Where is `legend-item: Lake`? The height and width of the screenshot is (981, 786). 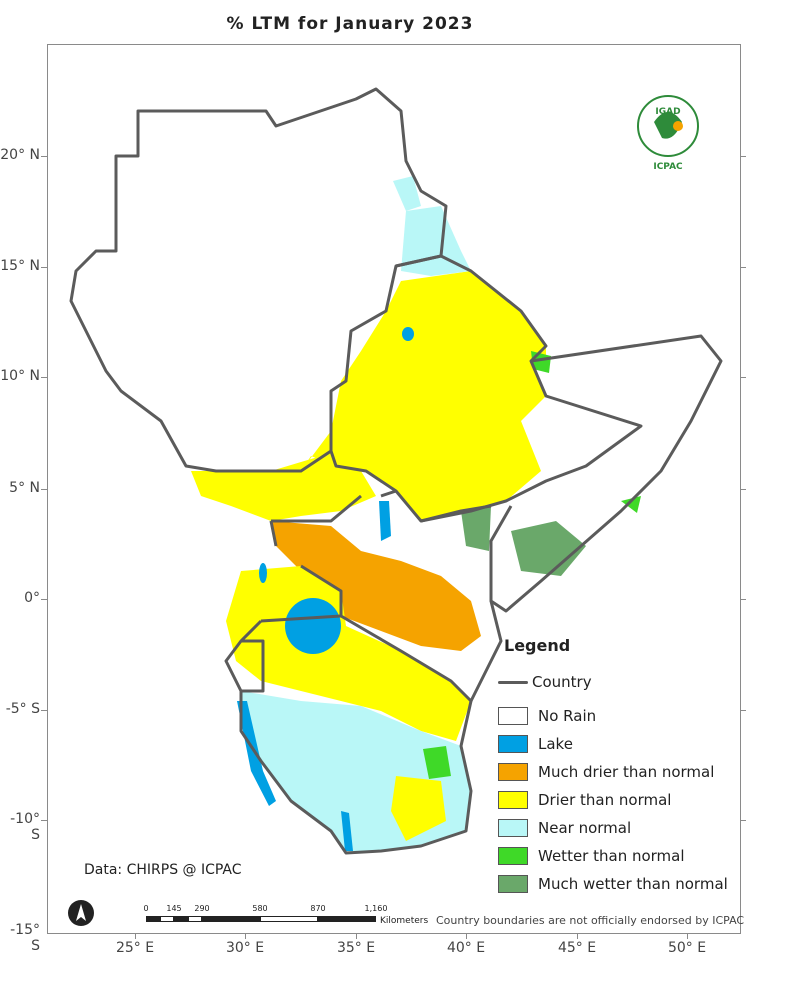
legend-item: Lake is located at coordinates (535, 744).